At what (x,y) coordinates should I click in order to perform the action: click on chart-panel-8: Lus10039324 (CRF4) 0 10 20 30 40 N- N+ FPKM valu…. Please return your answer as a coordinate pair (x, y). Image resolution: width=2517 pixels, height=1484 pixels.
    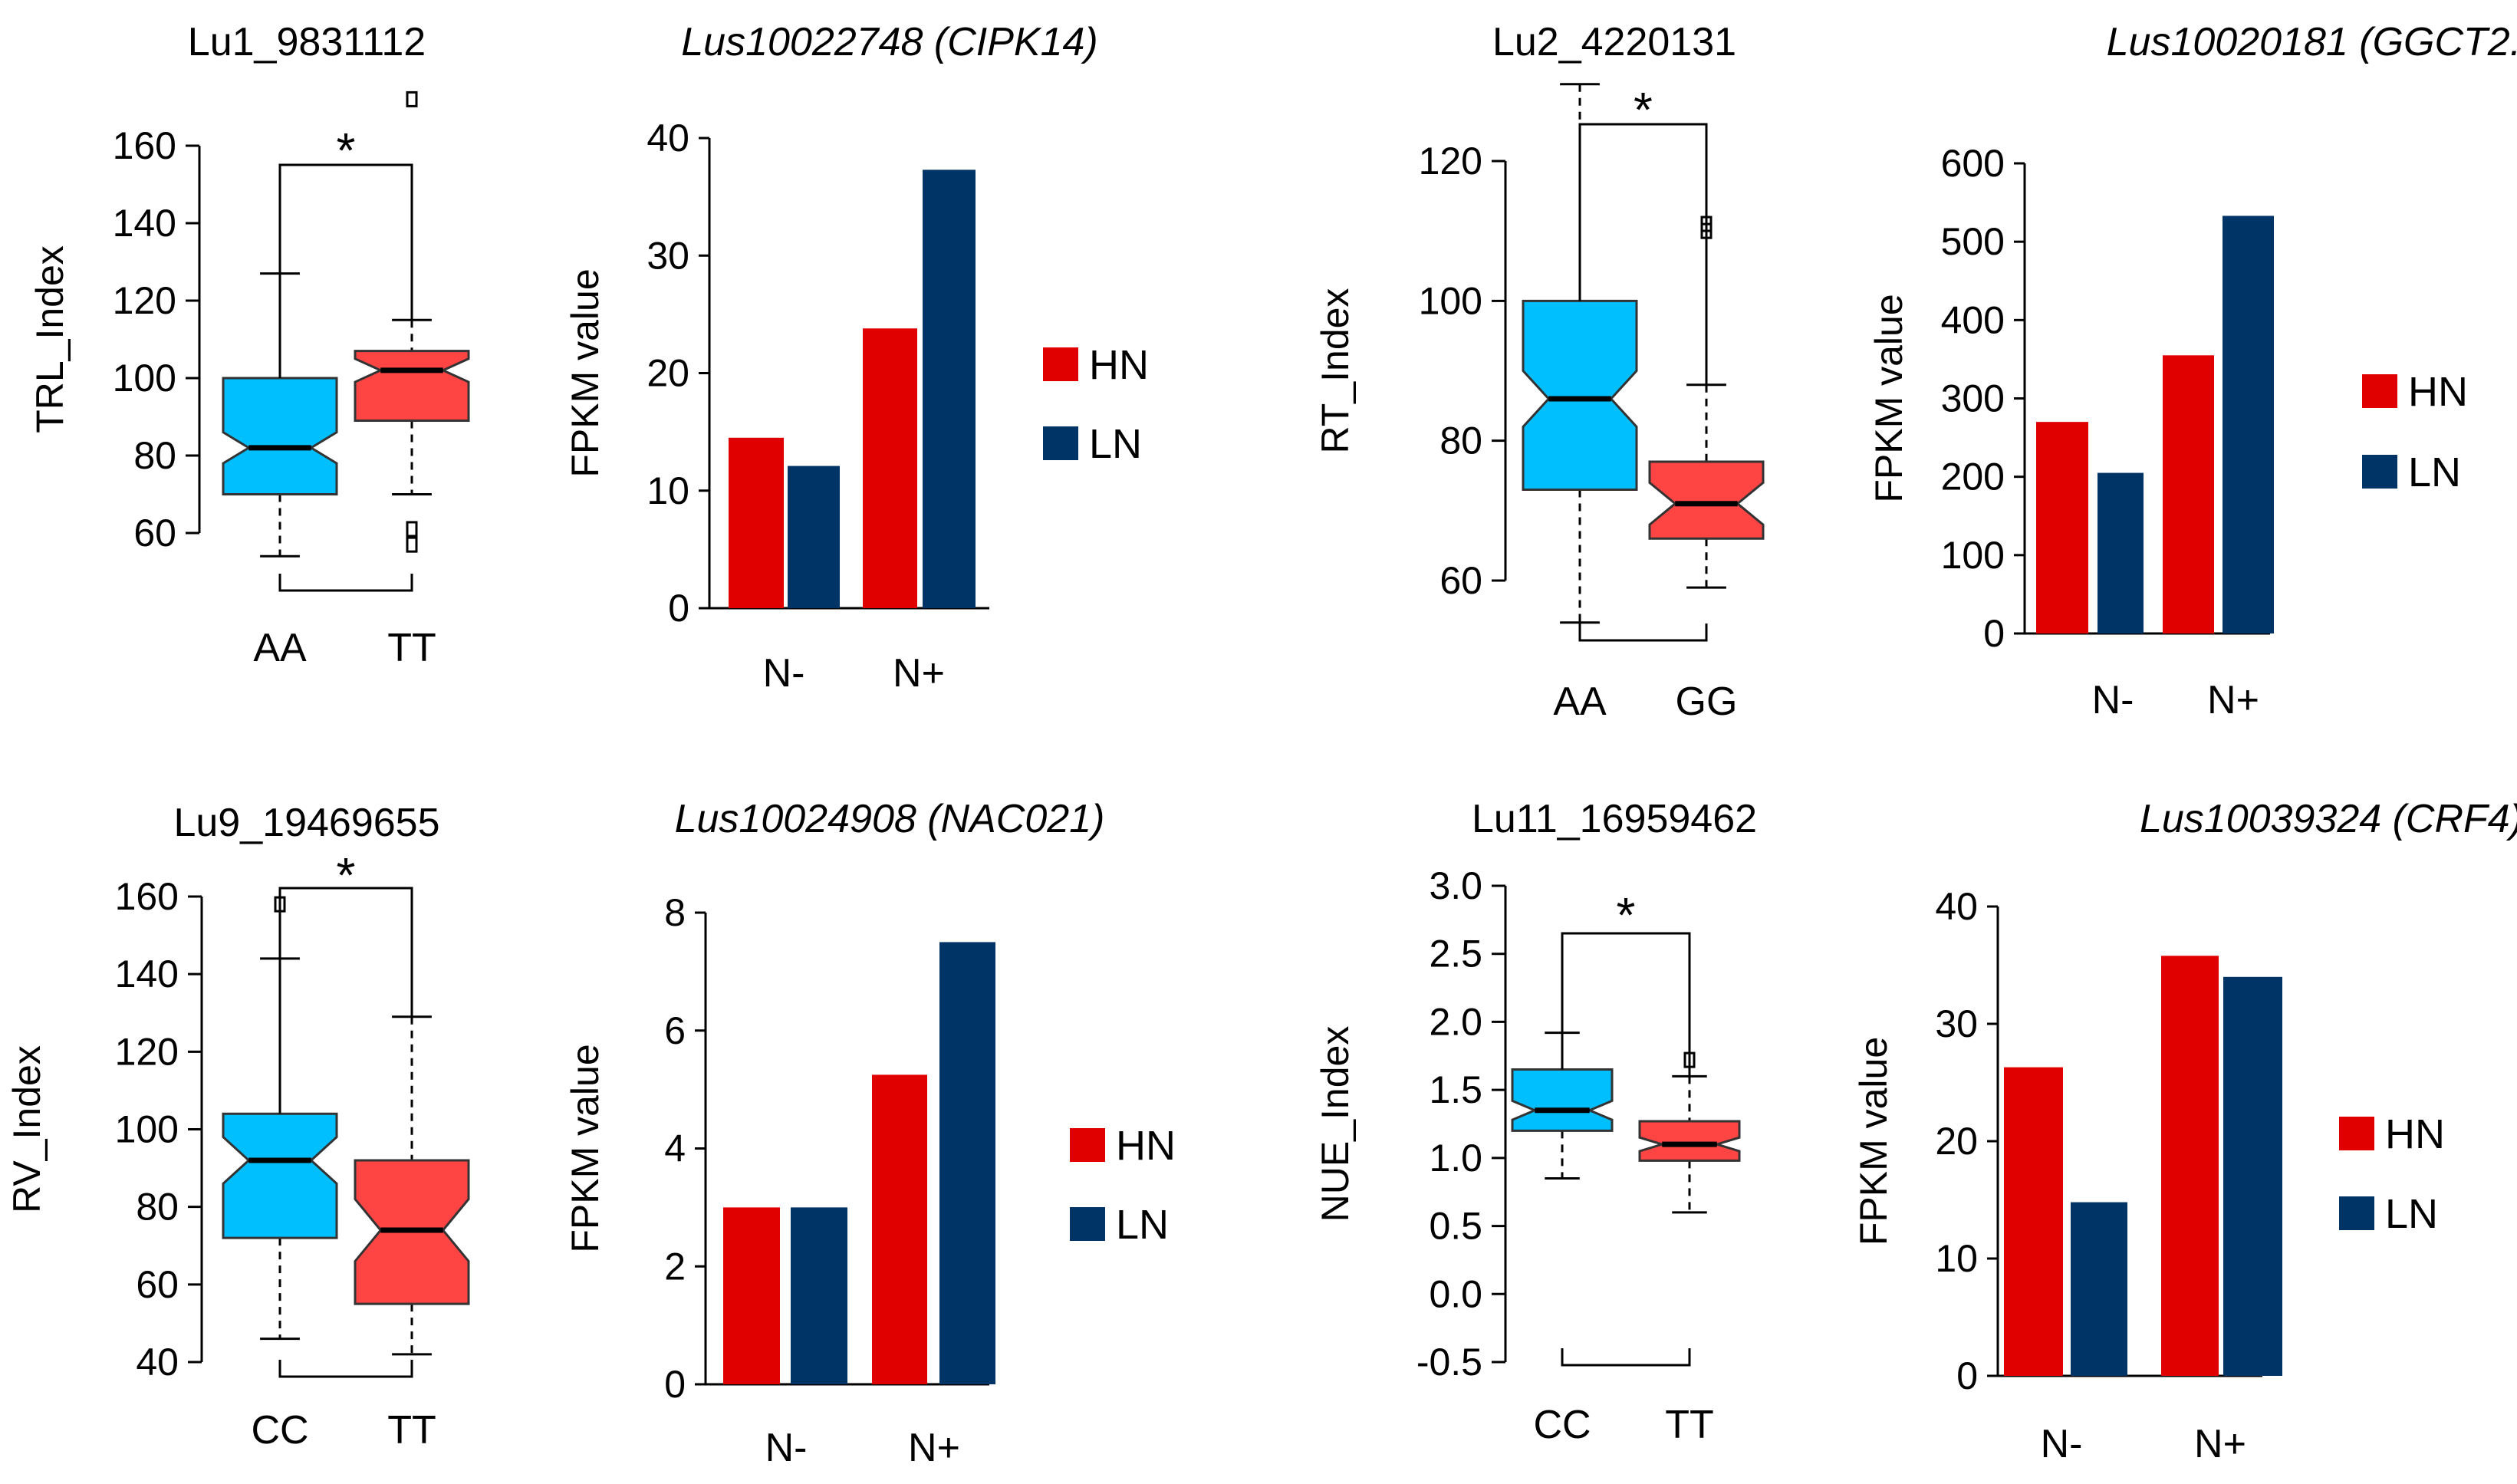
    Looking at the image, I should click on (2184, 1131).